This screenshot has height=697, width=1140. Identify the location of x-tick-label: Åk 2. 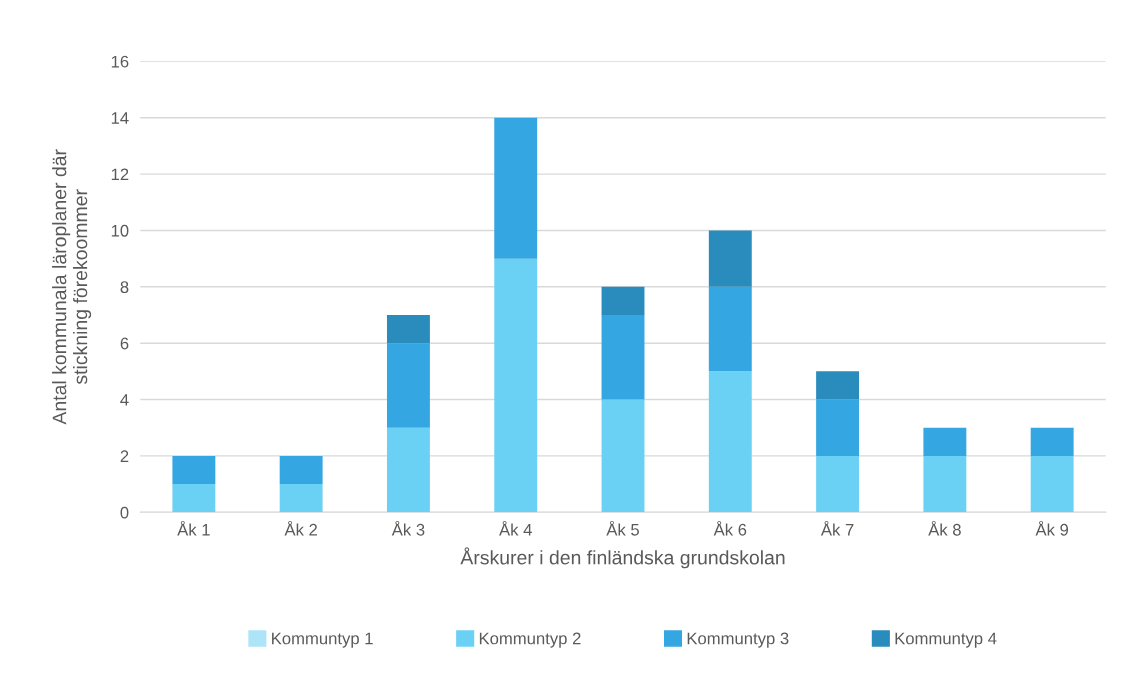
(300, 528).